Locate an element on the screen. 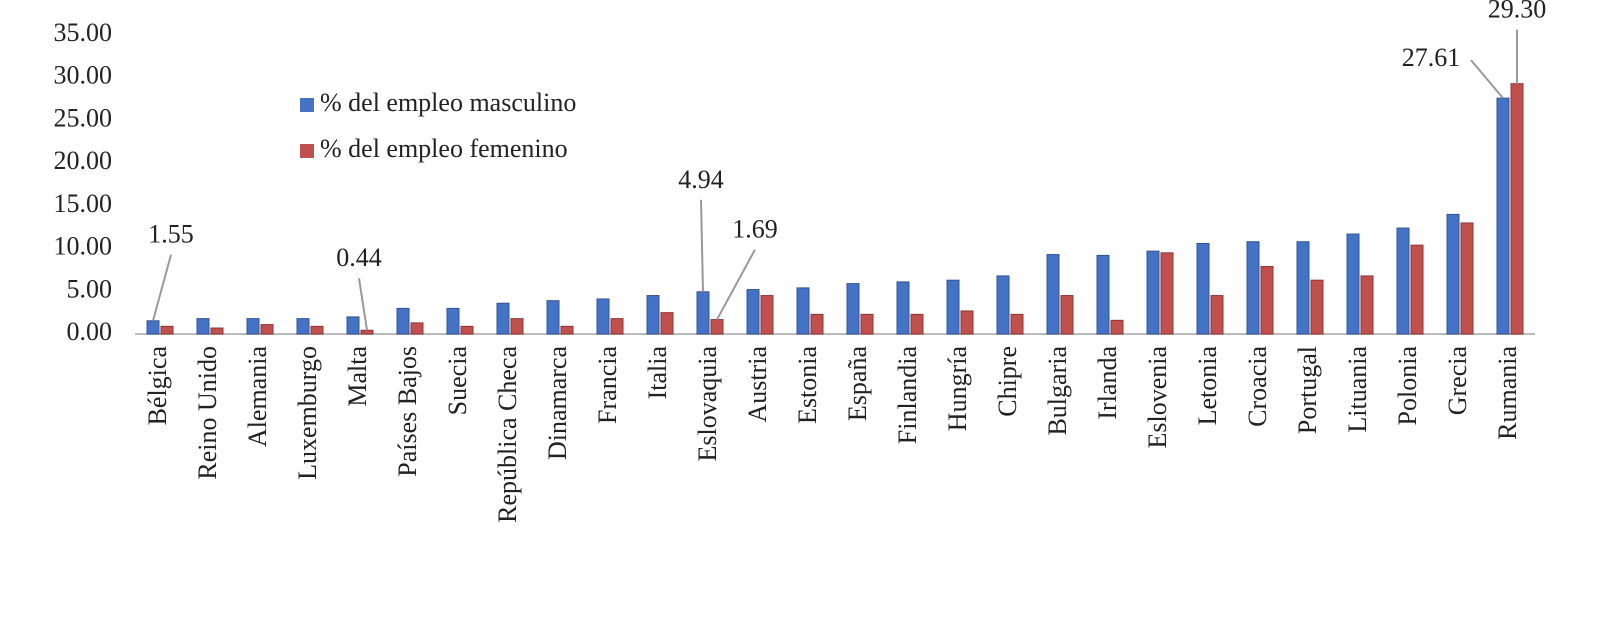 The image size is (1600, 617). x-tick-label: Chipre is located at coordinates (1007, 381).